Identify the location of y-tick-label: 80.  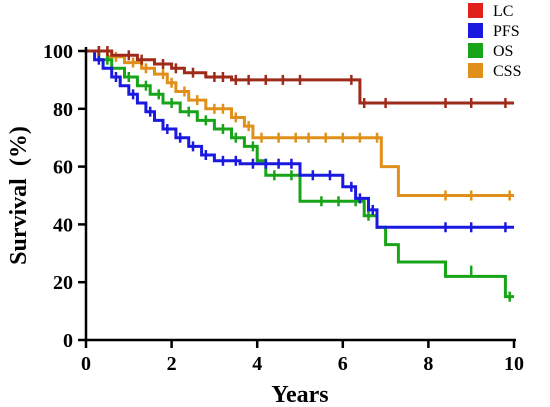
(63, 110).